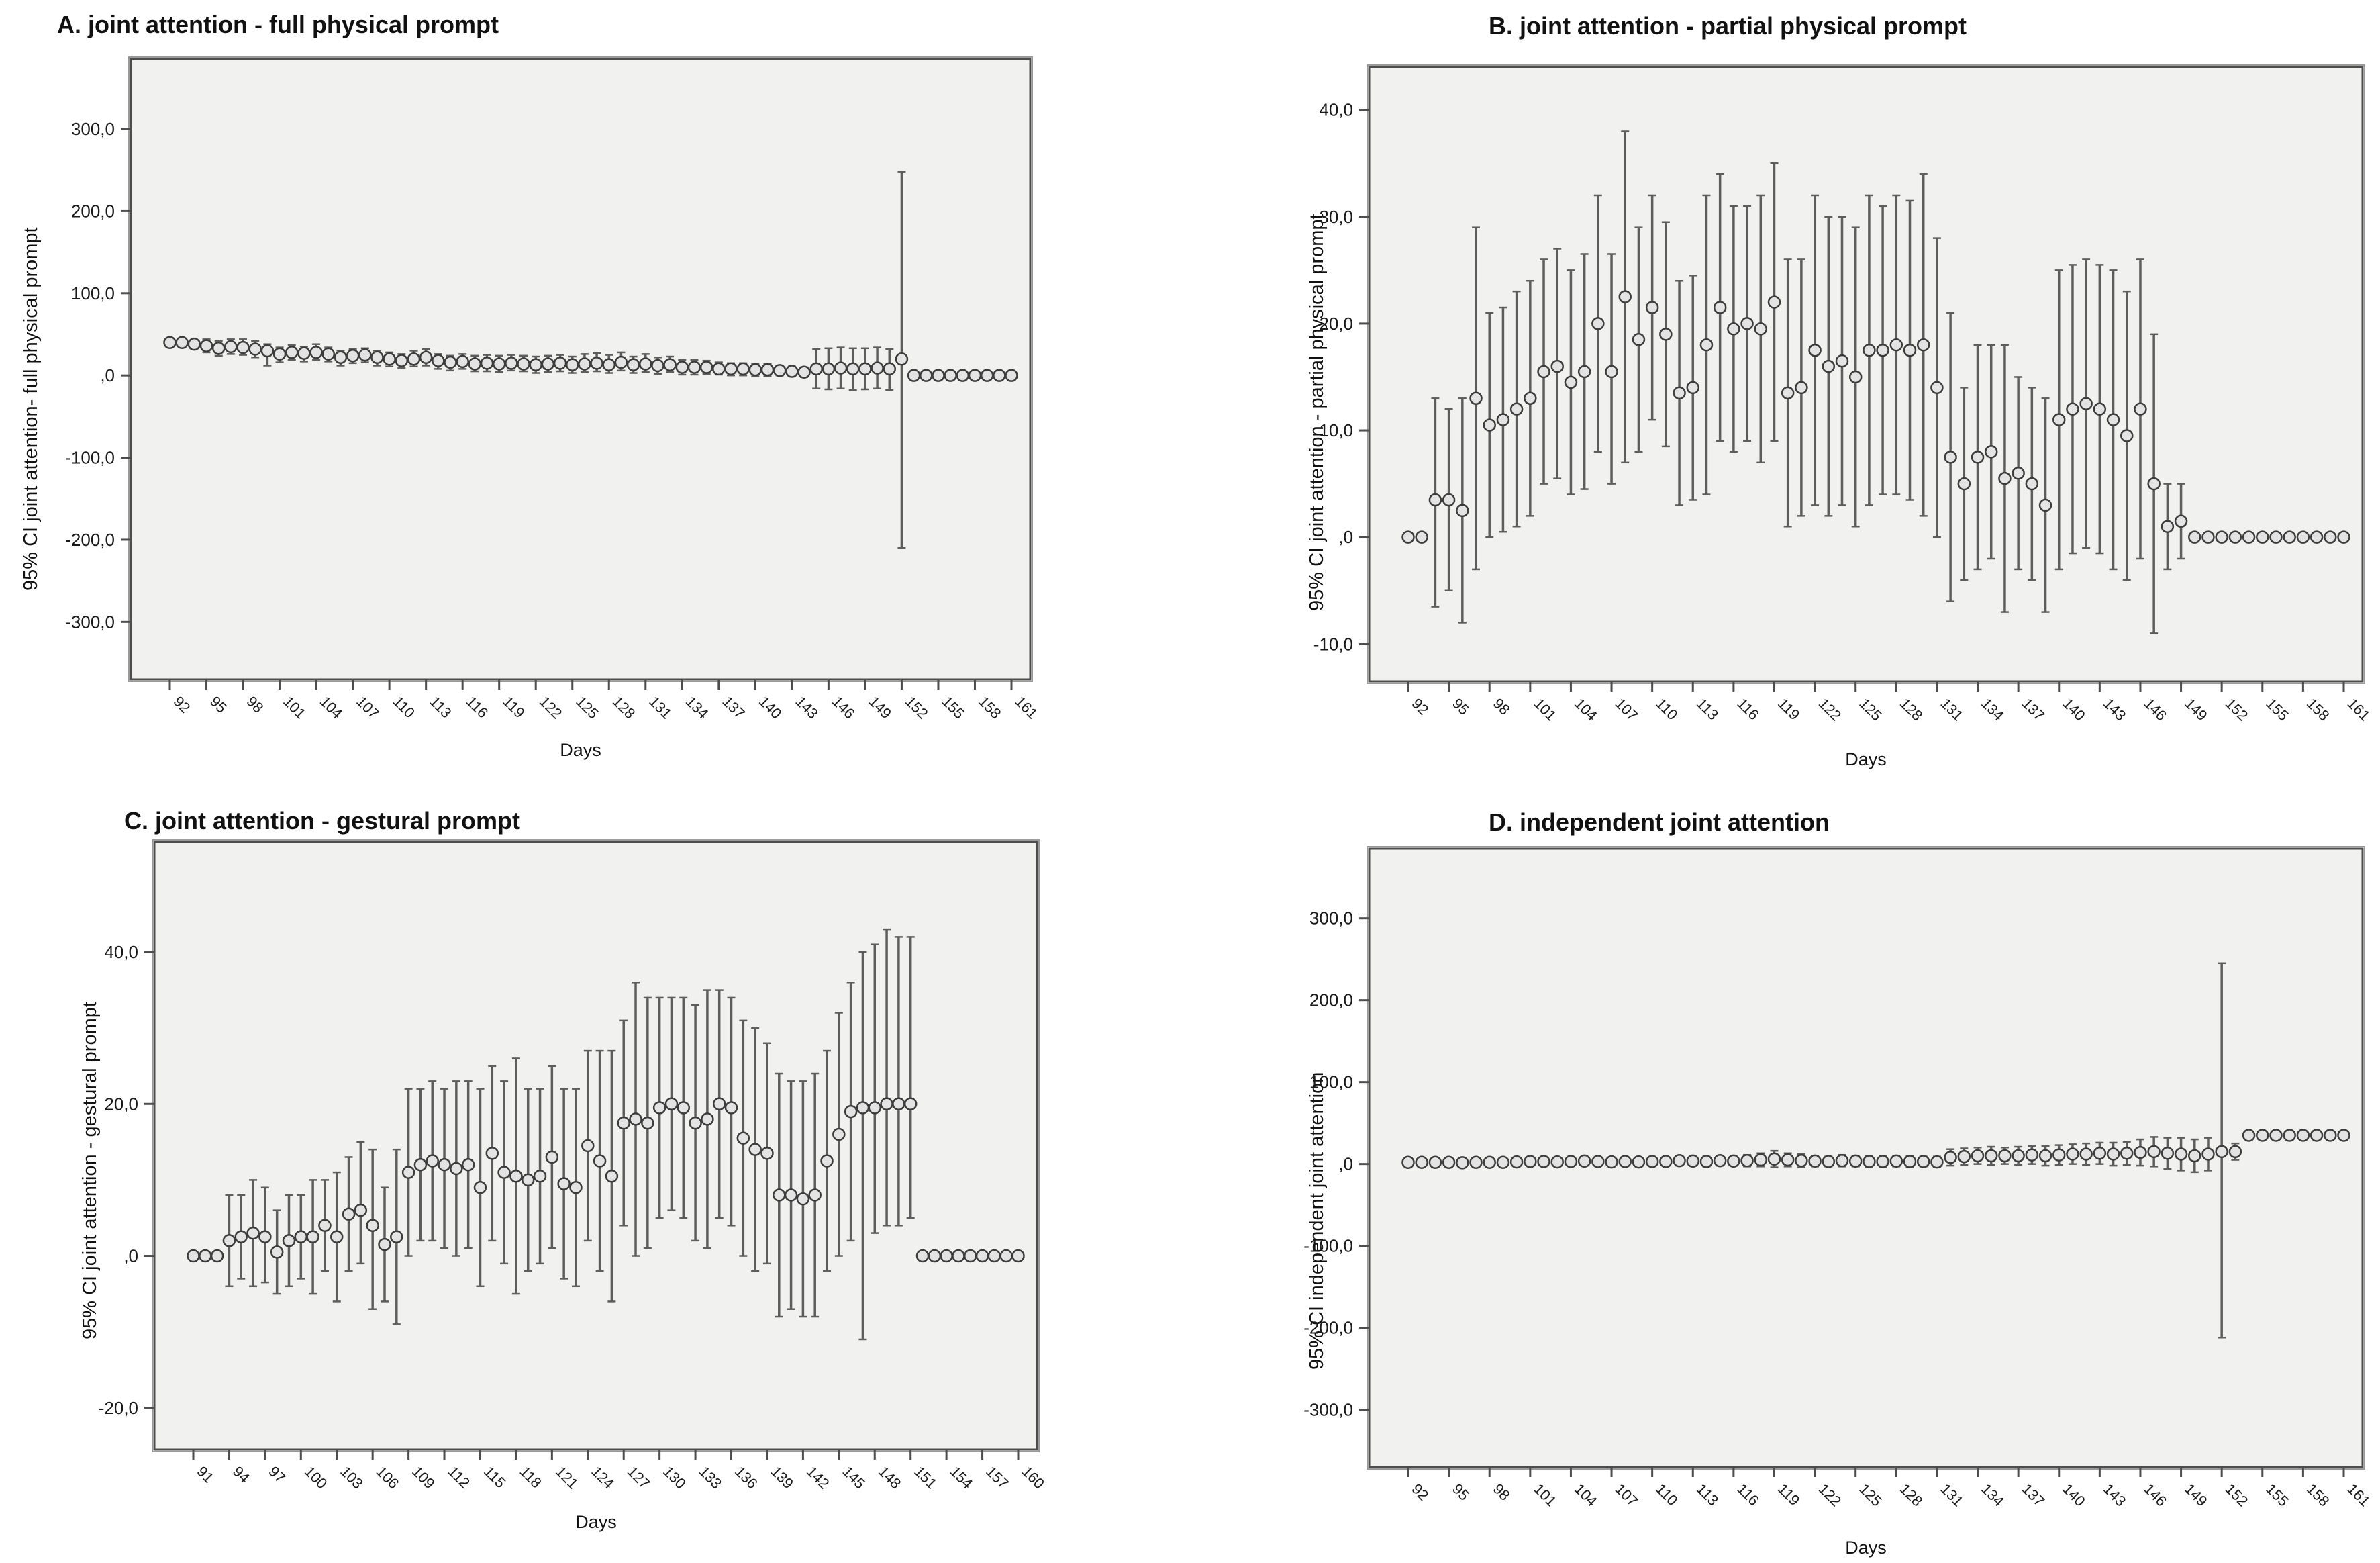  Describe the element at coordinates (2115, 1495) in the screenshot. I see `x-tick-label: 143` at that location.